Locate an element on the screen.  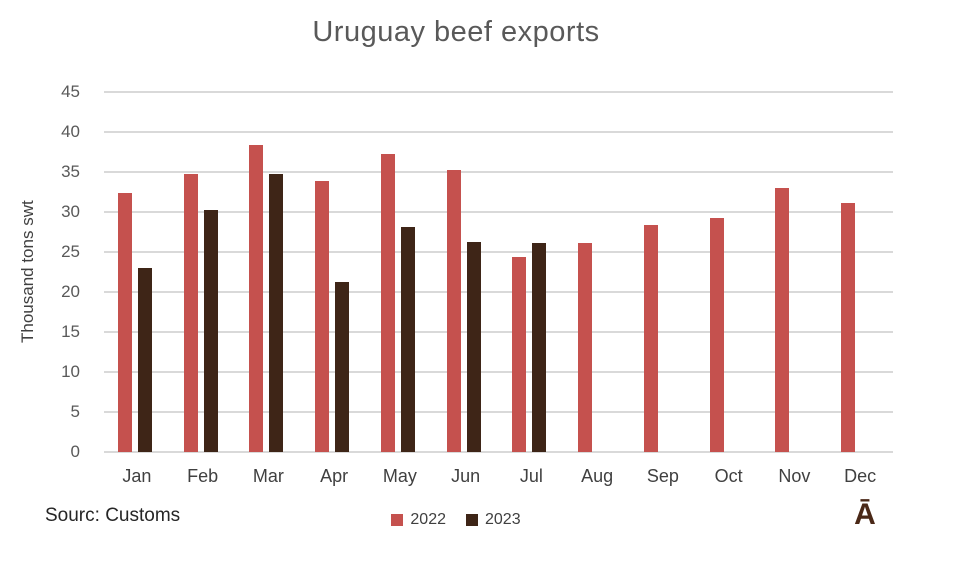
bar-2023-may is located at coordinates (407, 339).